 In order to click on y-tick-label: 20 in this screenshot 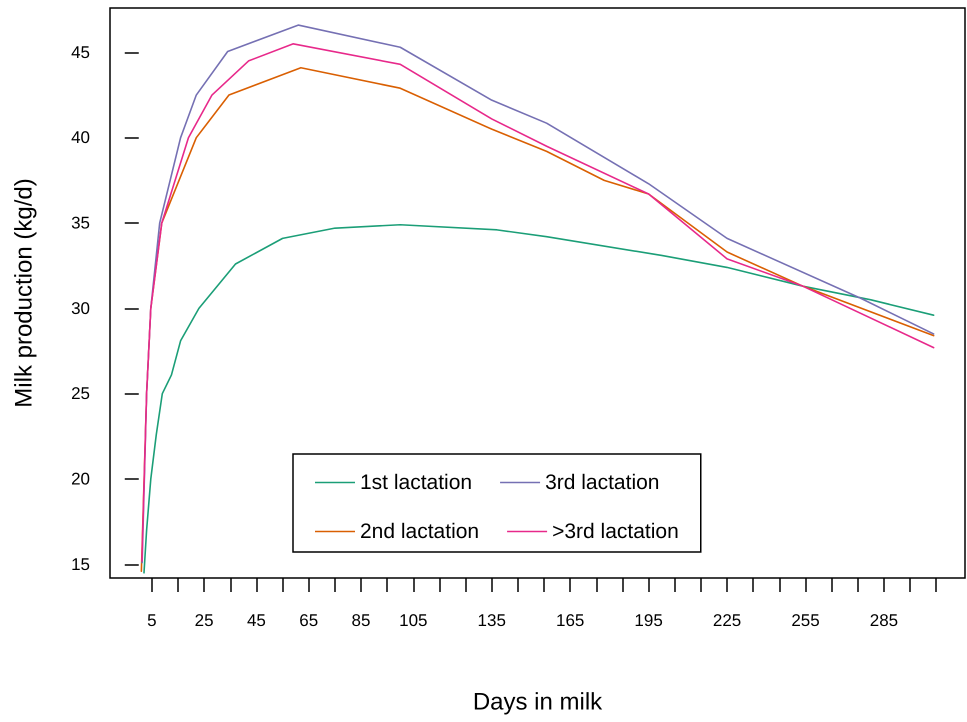, I will do `click(80, 479)`.